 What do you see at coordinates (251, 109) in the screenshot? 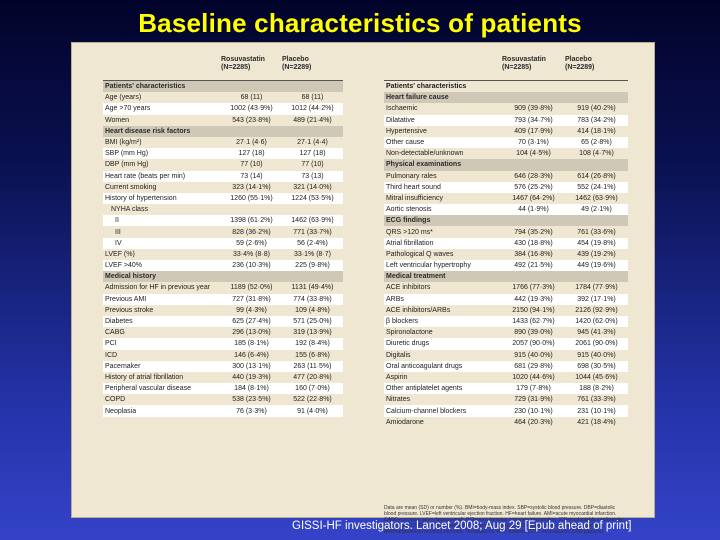
I see `rosuvastatin-value: 1002 (43·9%)` at bounding box center [251, 109].